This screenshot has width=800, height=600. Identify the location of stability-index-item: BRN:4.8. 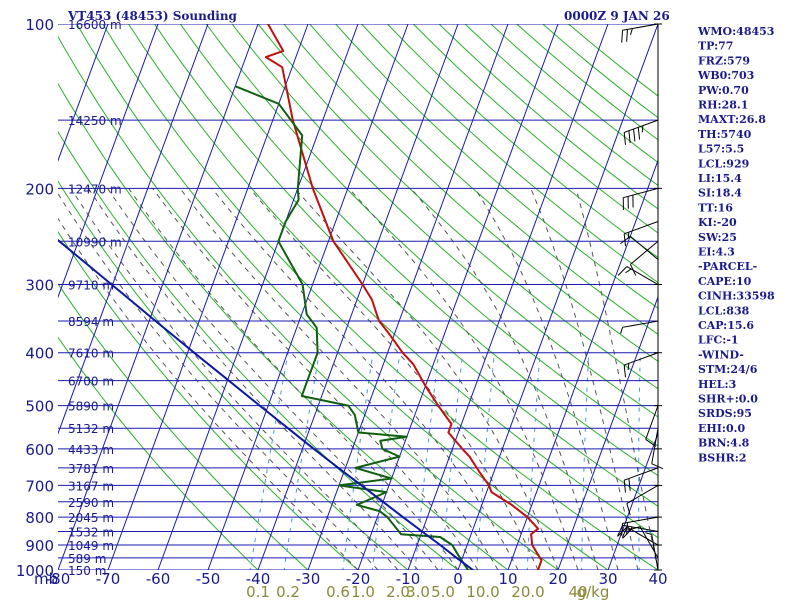
(724, 443).